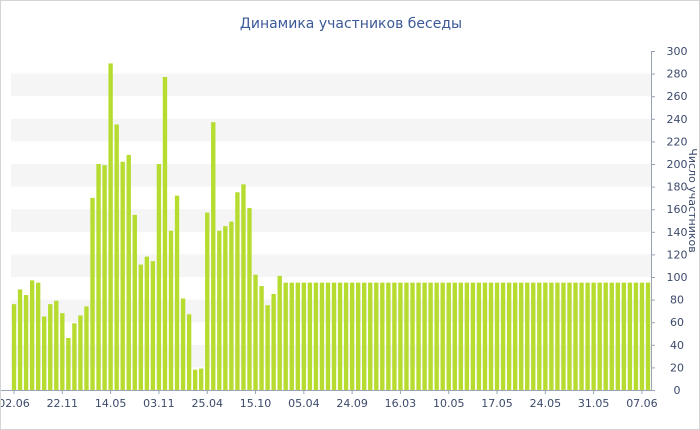 Image resolution: width=700 pixels, height=430 pixels. What do you see at coordinates (692, 200) in the screenshot?
I see `y-axis-label: Число участников` at bounding box center [692, 200].